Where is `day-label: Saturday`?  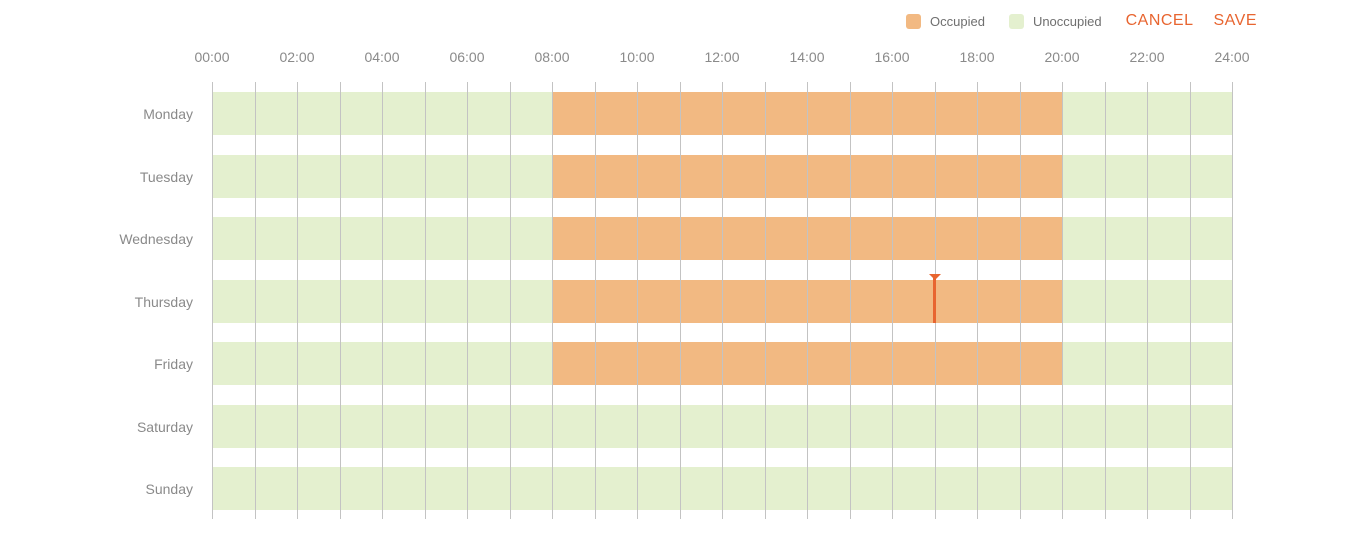
day-label: Saturday is located at coordinates (164, 426).